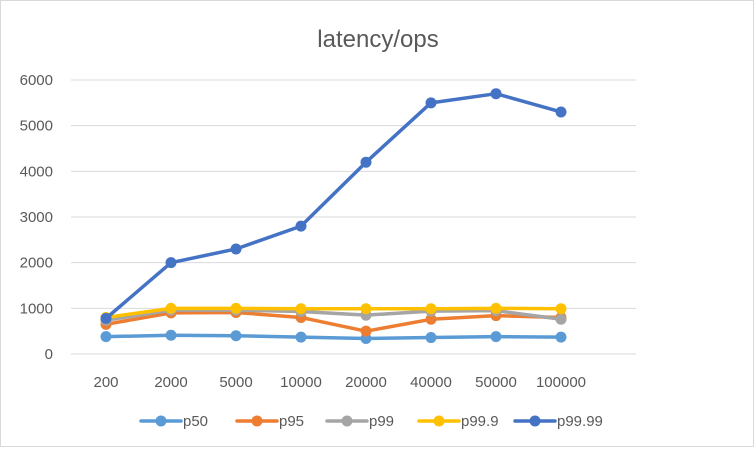 This screenshot has width=756, height=453. I want to click on y-tick-label: 2000, so click(36, 263).